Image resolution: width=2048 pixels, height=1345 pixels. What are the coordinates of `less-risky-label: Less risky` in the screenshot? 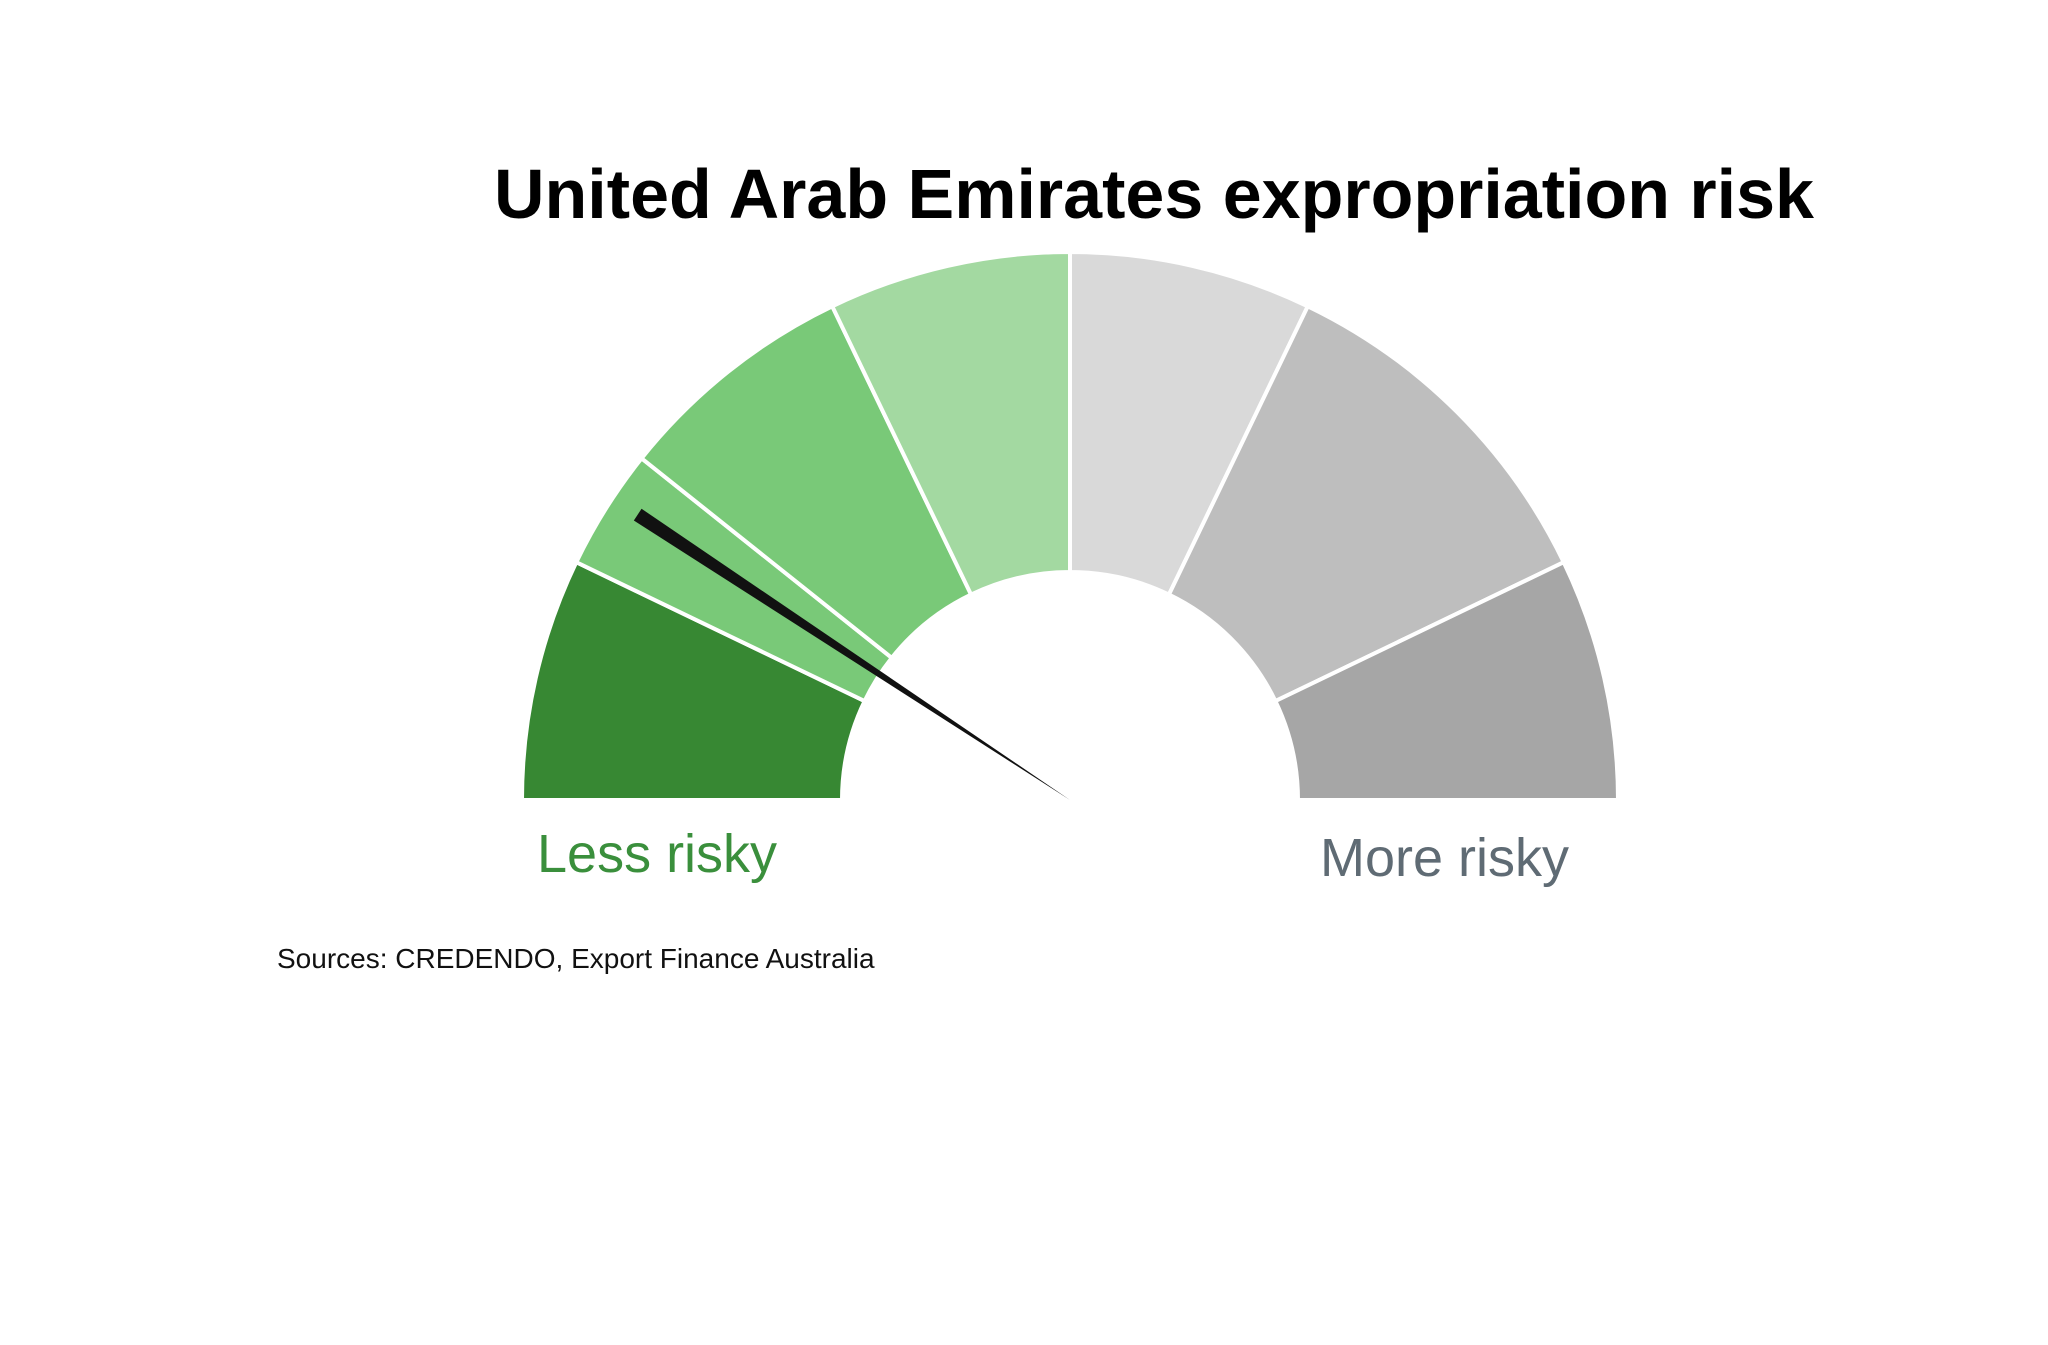 It's located at (657, 854).